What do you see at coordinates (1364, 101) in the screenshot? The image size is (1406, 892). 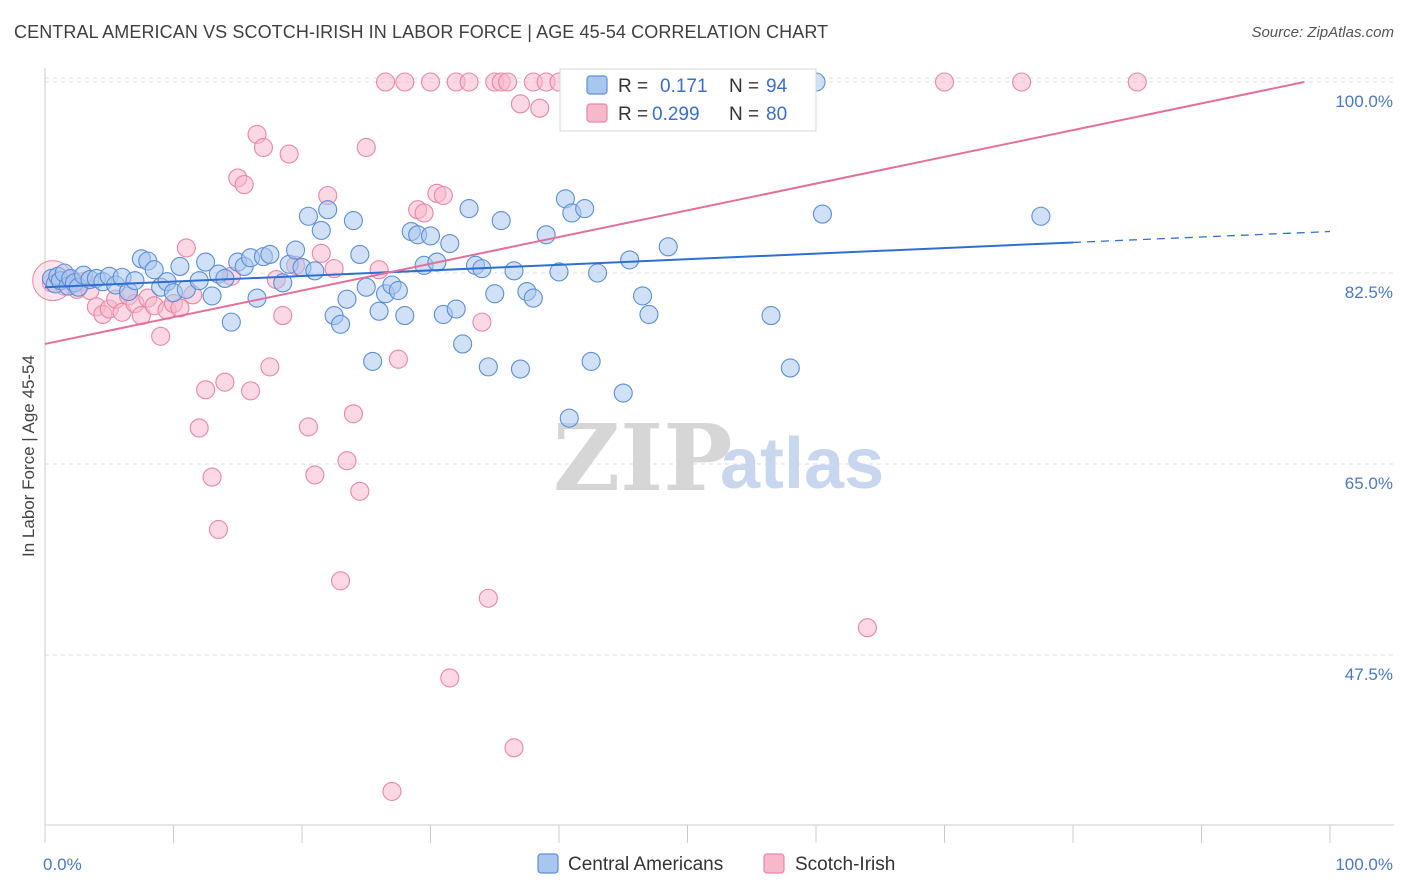 I see `y-tick-label: 100.0%` at bounding box center [1364, 101].